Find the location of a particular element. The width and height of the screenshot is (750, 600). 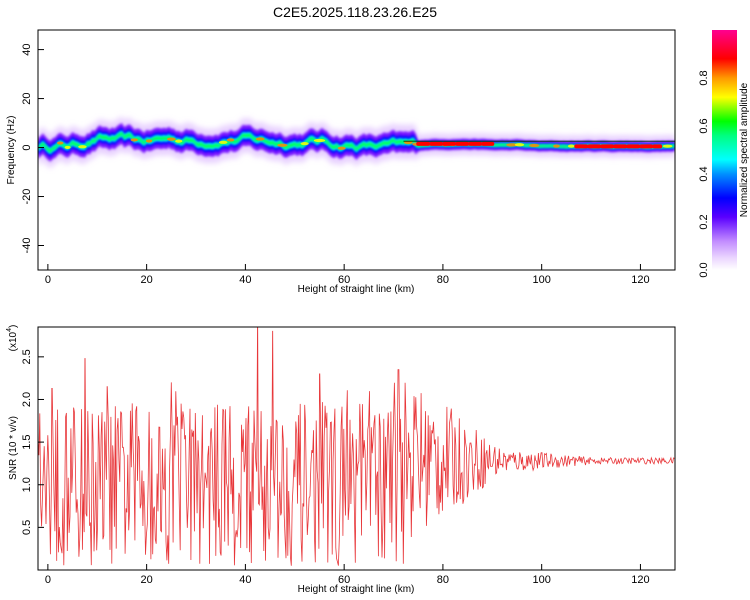

spectrum-mid-layer is located at coordinates (356, 142).